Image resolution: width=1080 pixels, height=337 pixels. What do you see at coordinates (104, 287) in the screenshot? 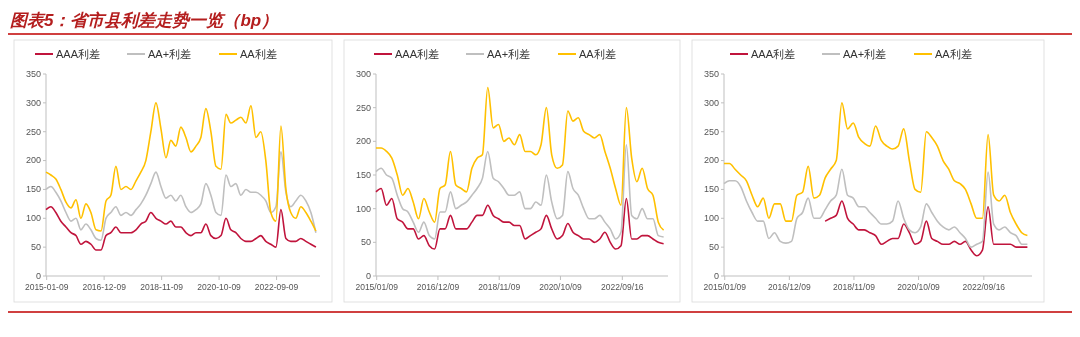
I see `x-tick-label: 2016-12-09` at bounding box center [104, 287].